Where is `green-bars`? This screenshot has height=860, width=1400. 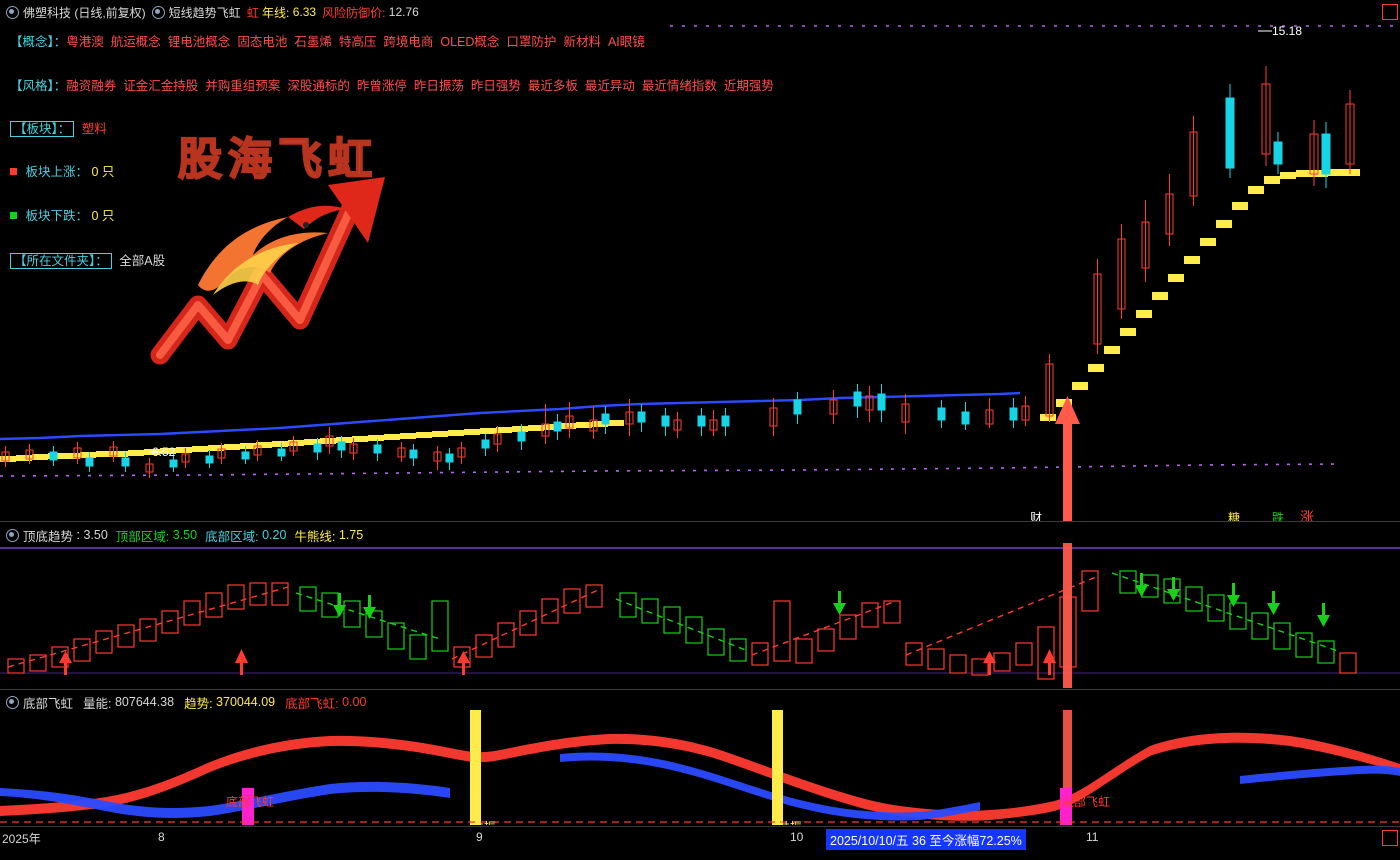 green-bars is located at coordinates (817, 617).